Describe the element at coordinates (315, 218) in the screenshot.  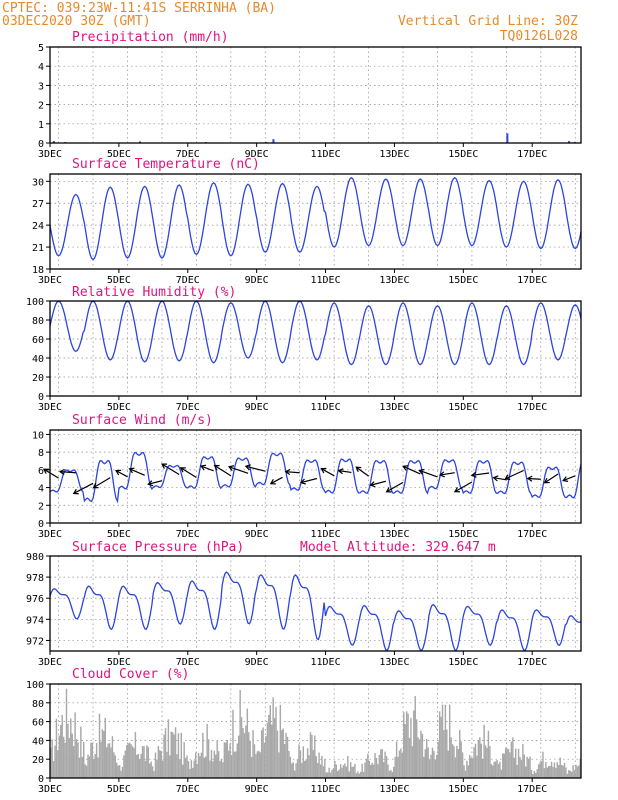
I see `temperature-series-line` at that location.